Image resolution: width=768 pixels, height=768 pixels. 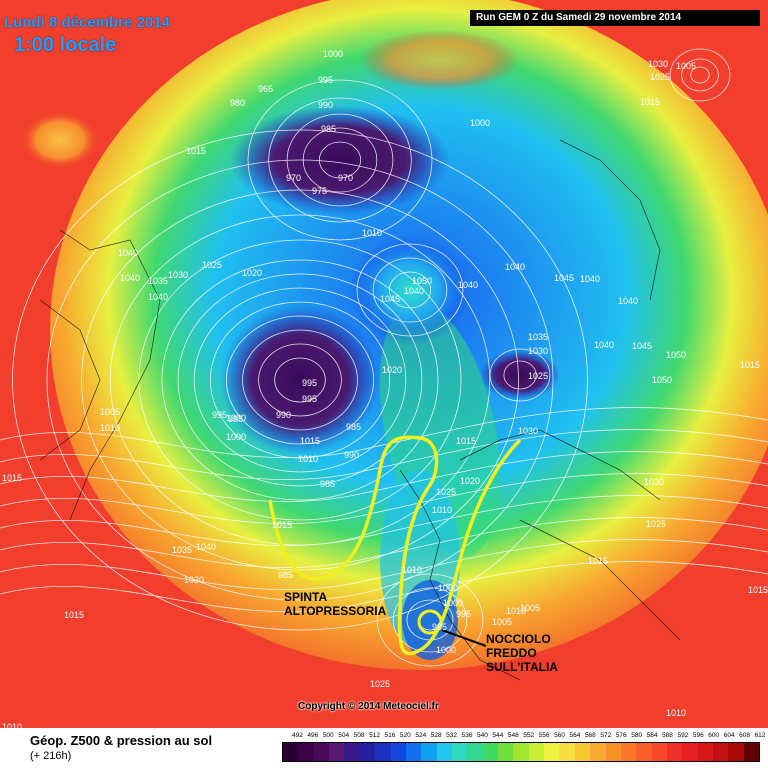 What do you see at coordinates (421, 735) in the screenshot?
I see `legend-value: 524` at bounding box center [421, 735].